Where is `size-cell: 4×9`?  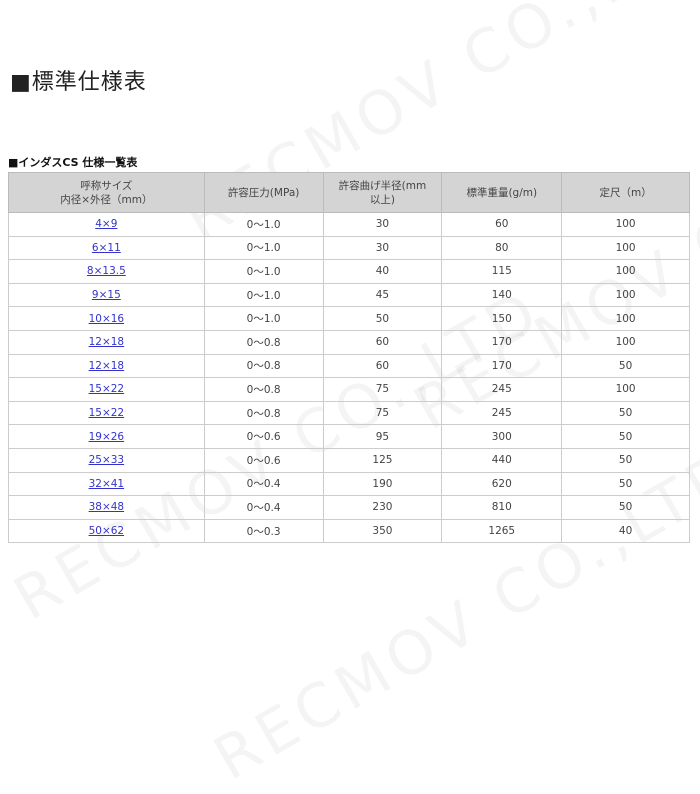
size-cell: 4×9 is located at coordinates (106, 224).